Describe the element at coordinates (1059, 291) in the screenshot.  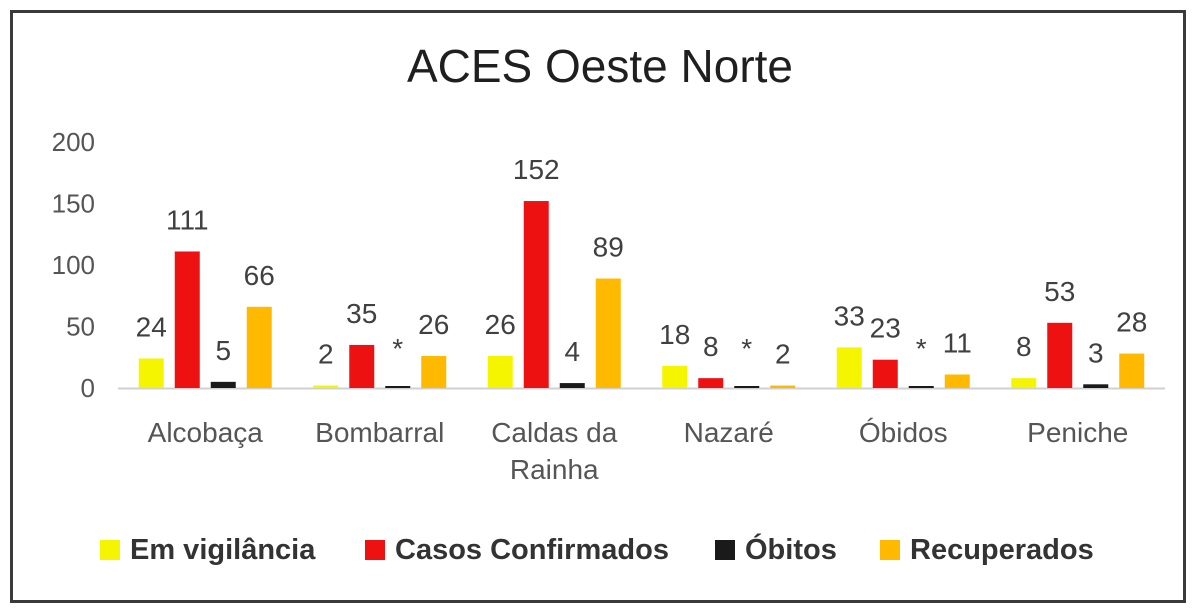
I see `data-label: 53` at that location.